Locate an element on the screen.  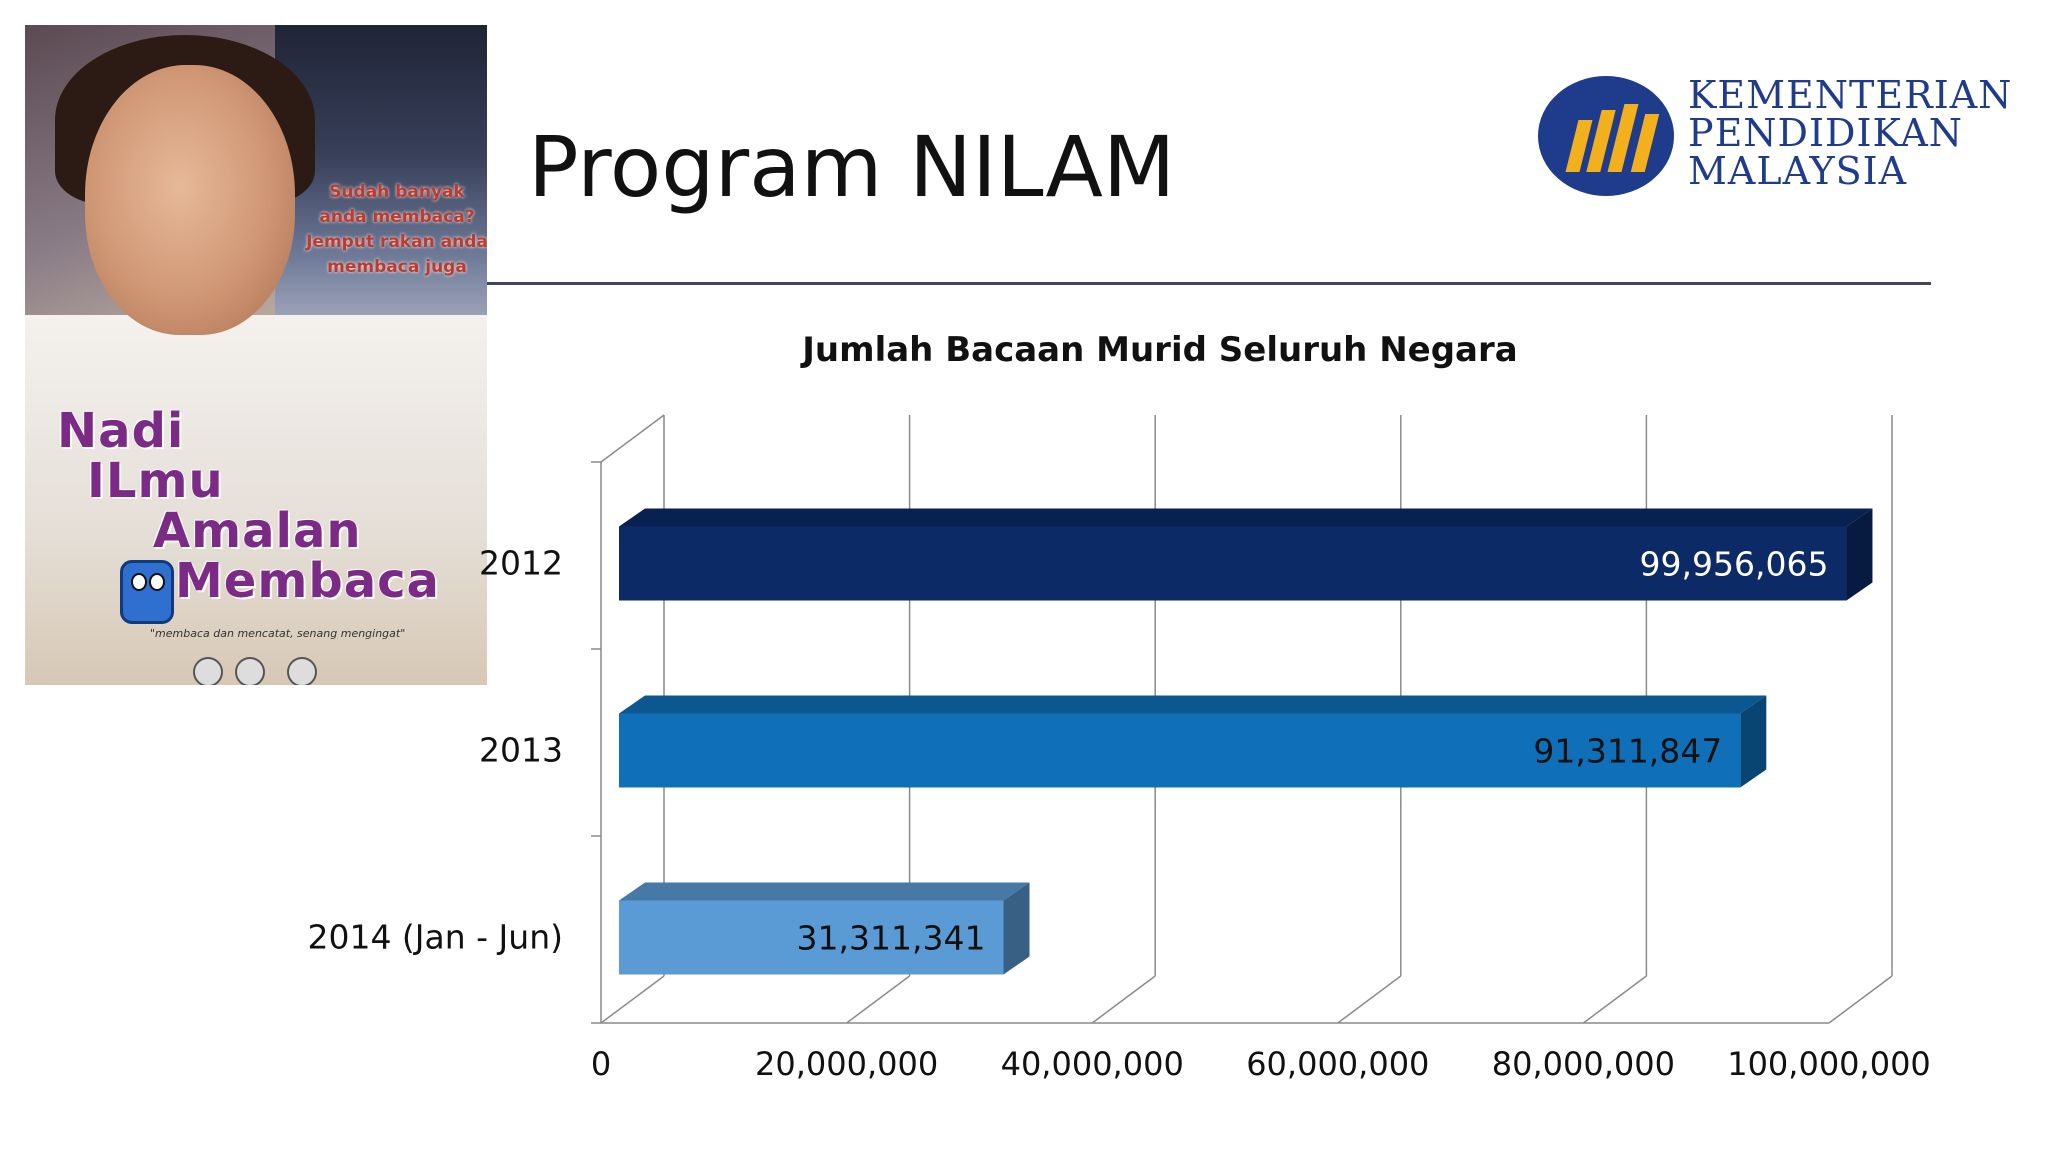
poster-bubble-line: Jemput rakan anda is located at coordinates (396, 242).